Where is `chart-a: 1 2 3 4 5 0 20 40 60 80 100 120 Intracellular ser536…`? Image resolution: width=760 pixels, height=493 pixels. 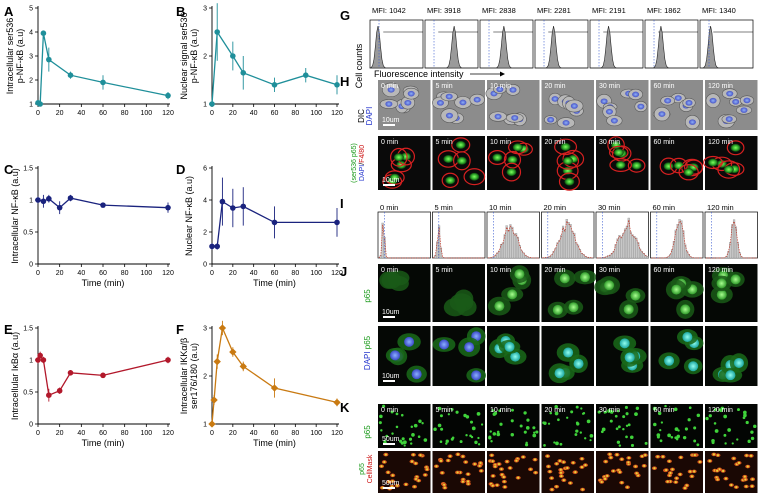
chart-a: 1 2 3 4 5 0 20 40 60 80 100 120 Intracellular ser536… is located at coordinates (89, 62).